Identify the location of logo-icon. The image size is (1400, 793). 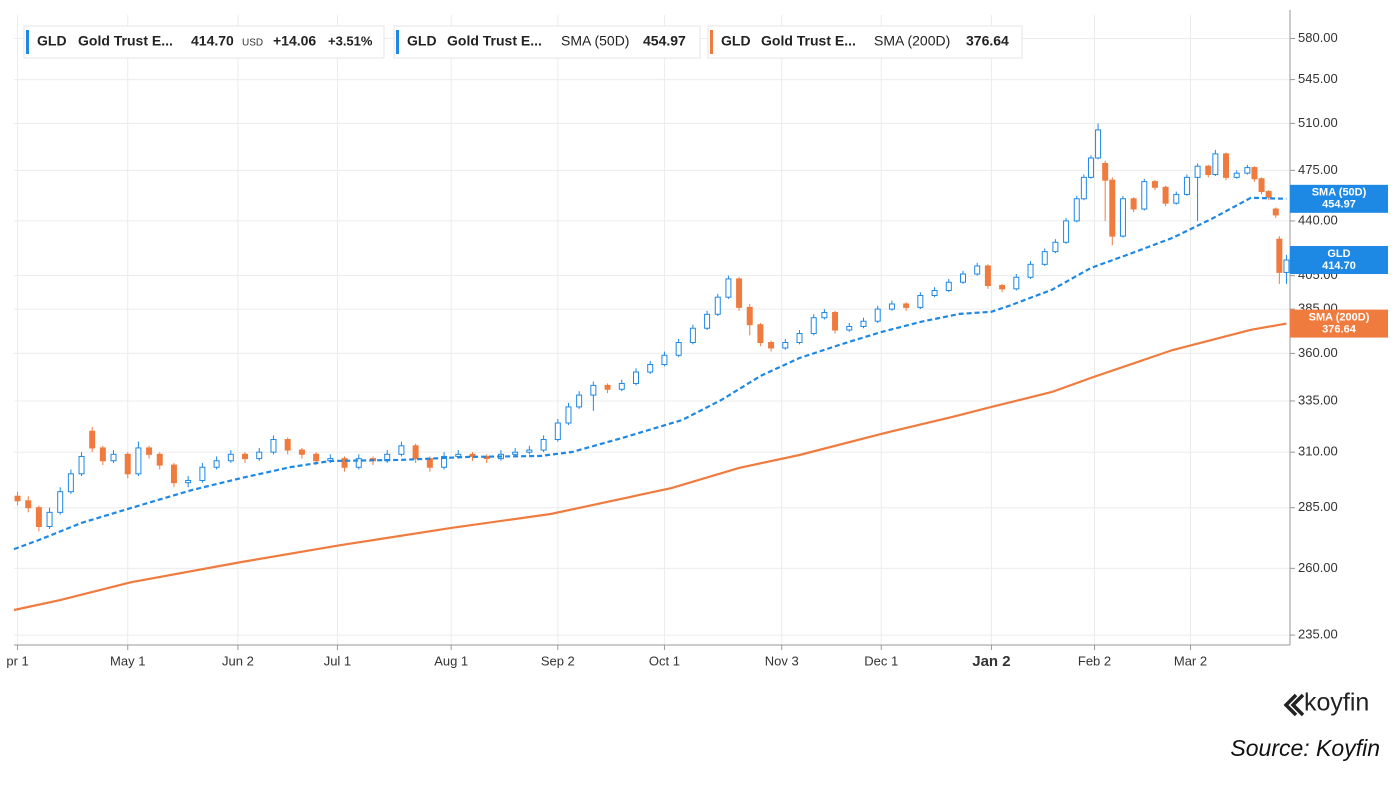
(1294, 705).